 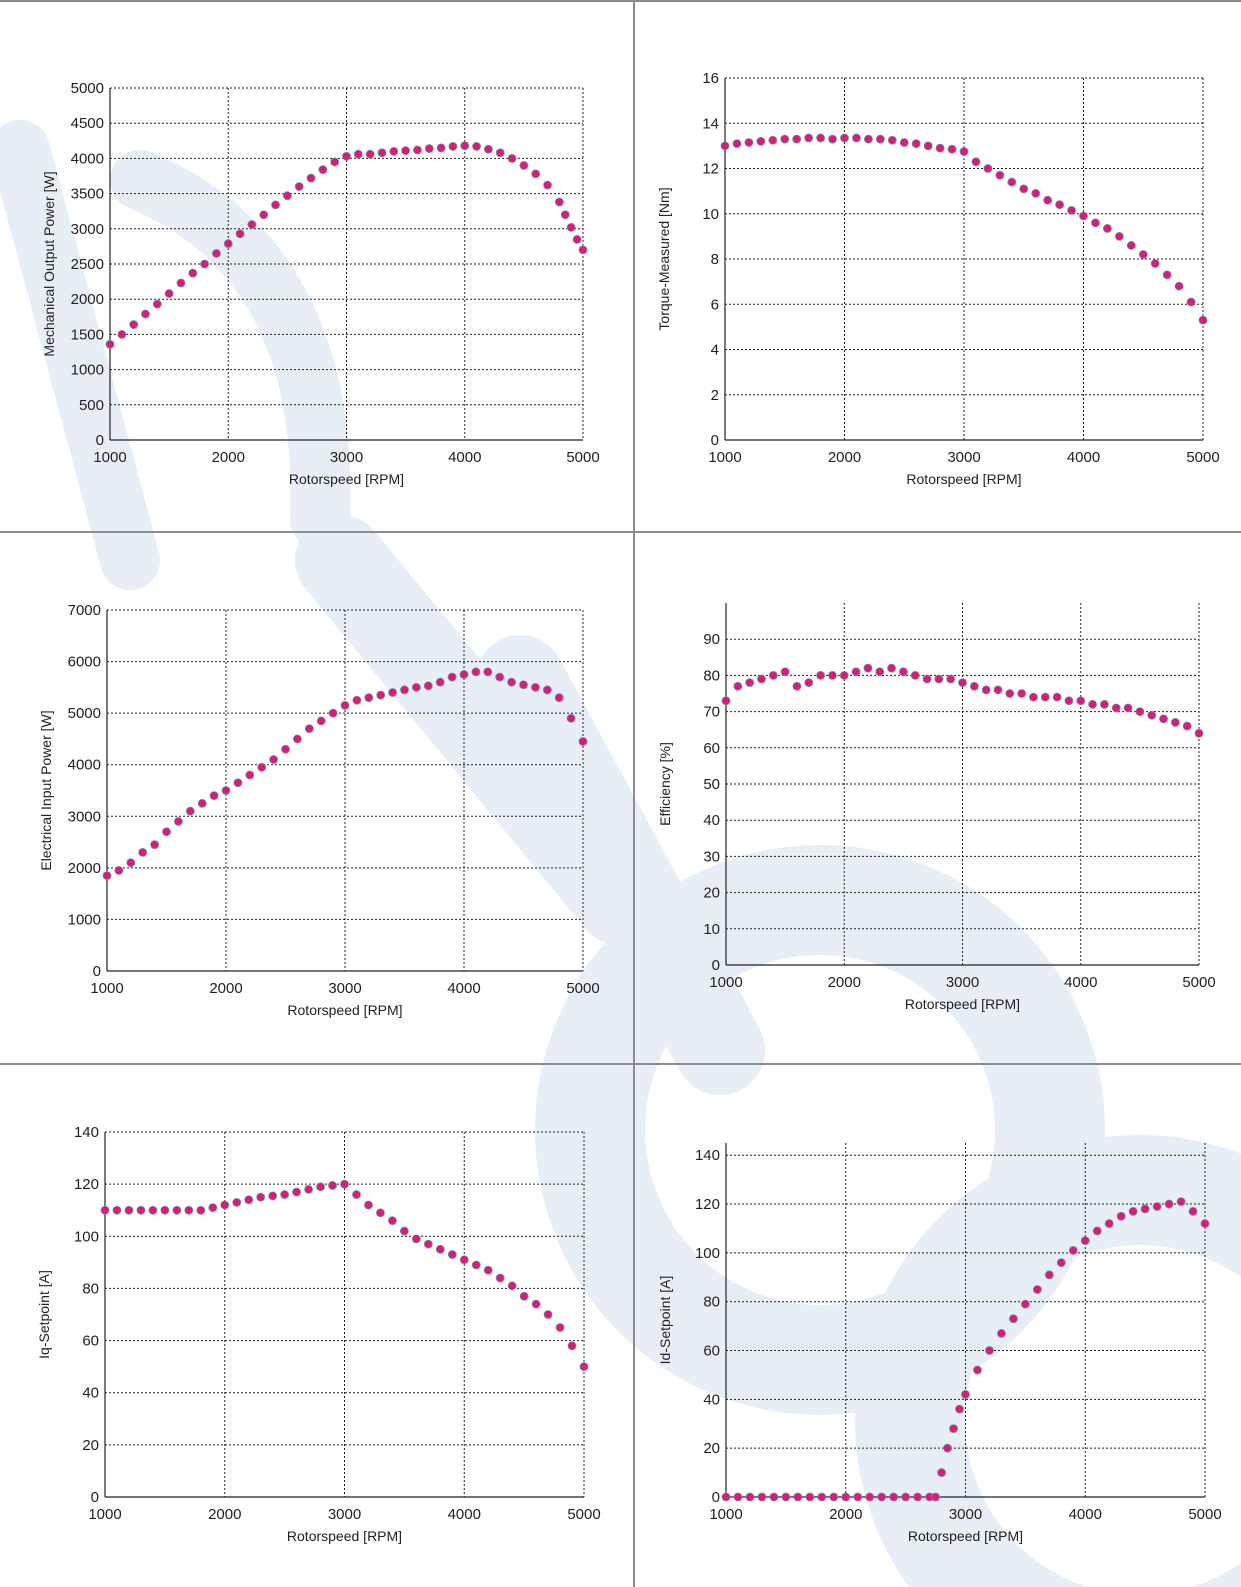 What do you see at coordinates (225, 988) in the screenshot?
I see `x-tick-label: 2000` at bounding box center [225, 988].